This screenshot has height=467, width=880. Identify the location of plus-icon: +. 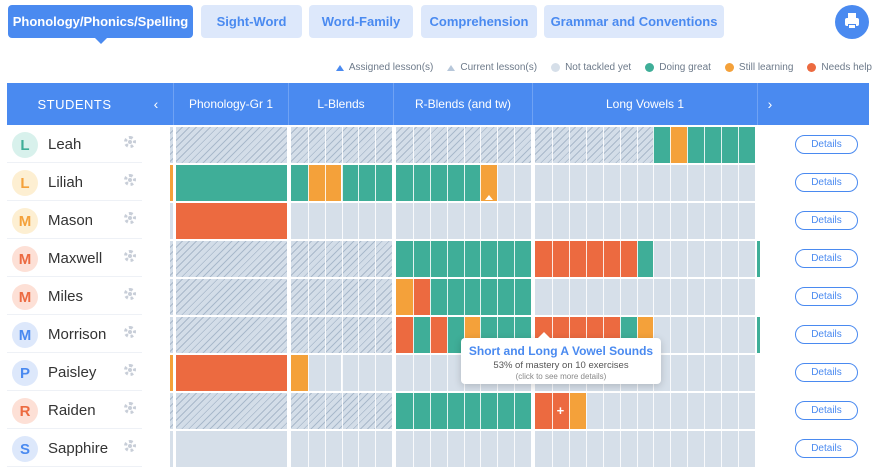
(560, 410).